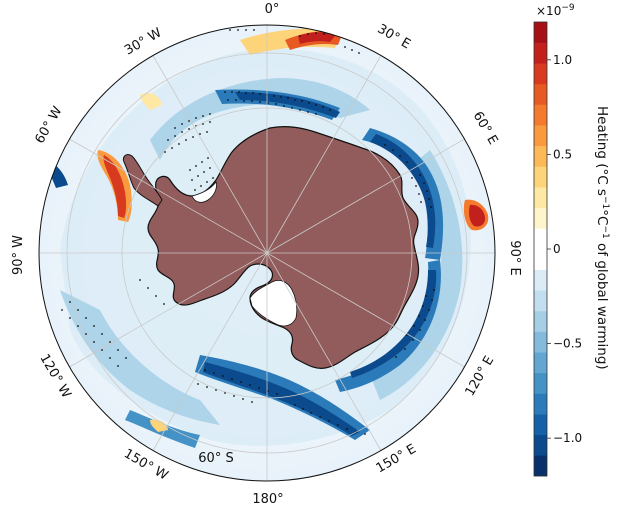 Image resolution: width=632 pixels, height=523 pixels. Describe the element at coordinates (168, 196) in the screenshot. I see `meridian-60w` at that location.